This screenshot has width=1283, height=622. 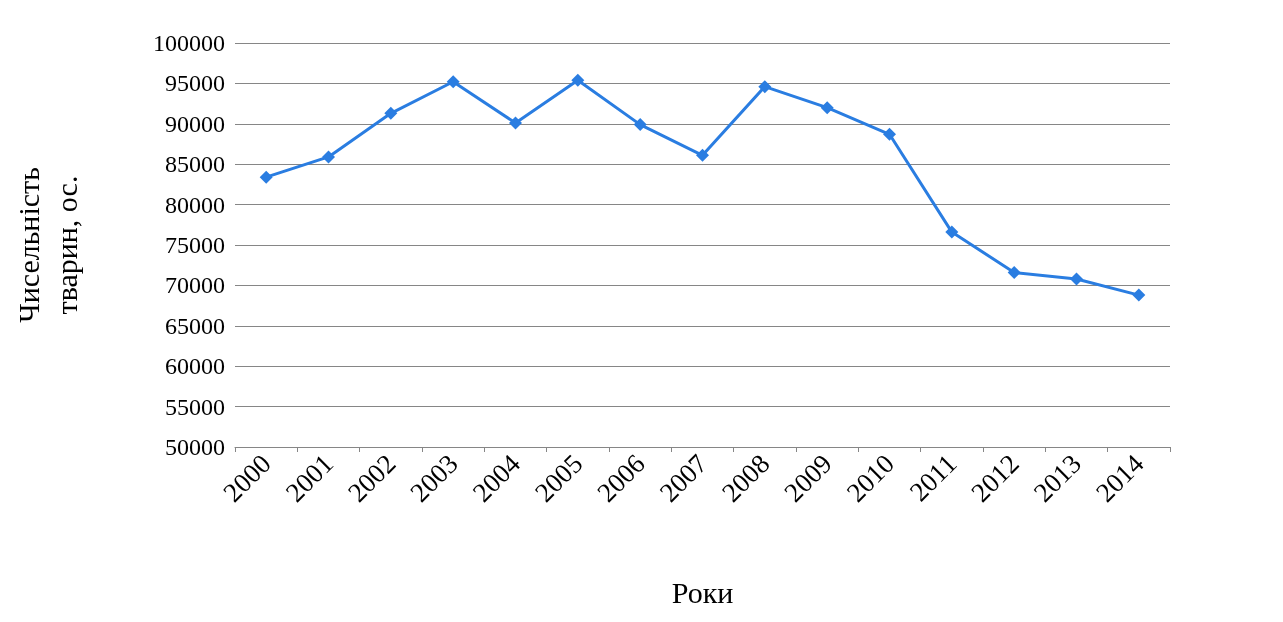 I want to click on y-tick-label: 60000, so click(x=195, y=366).